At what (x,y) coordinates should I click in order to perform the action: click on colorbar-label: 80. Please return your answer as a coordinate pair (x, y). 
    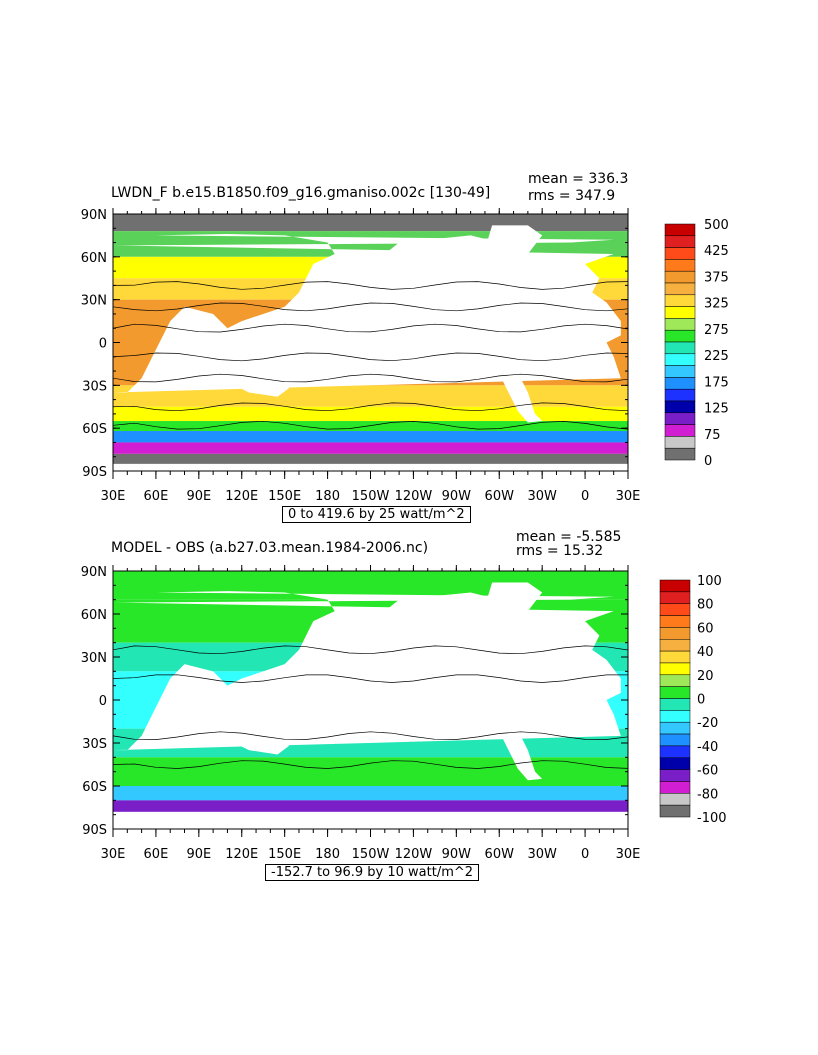
    Looking at the image, I should click on (705, 605).